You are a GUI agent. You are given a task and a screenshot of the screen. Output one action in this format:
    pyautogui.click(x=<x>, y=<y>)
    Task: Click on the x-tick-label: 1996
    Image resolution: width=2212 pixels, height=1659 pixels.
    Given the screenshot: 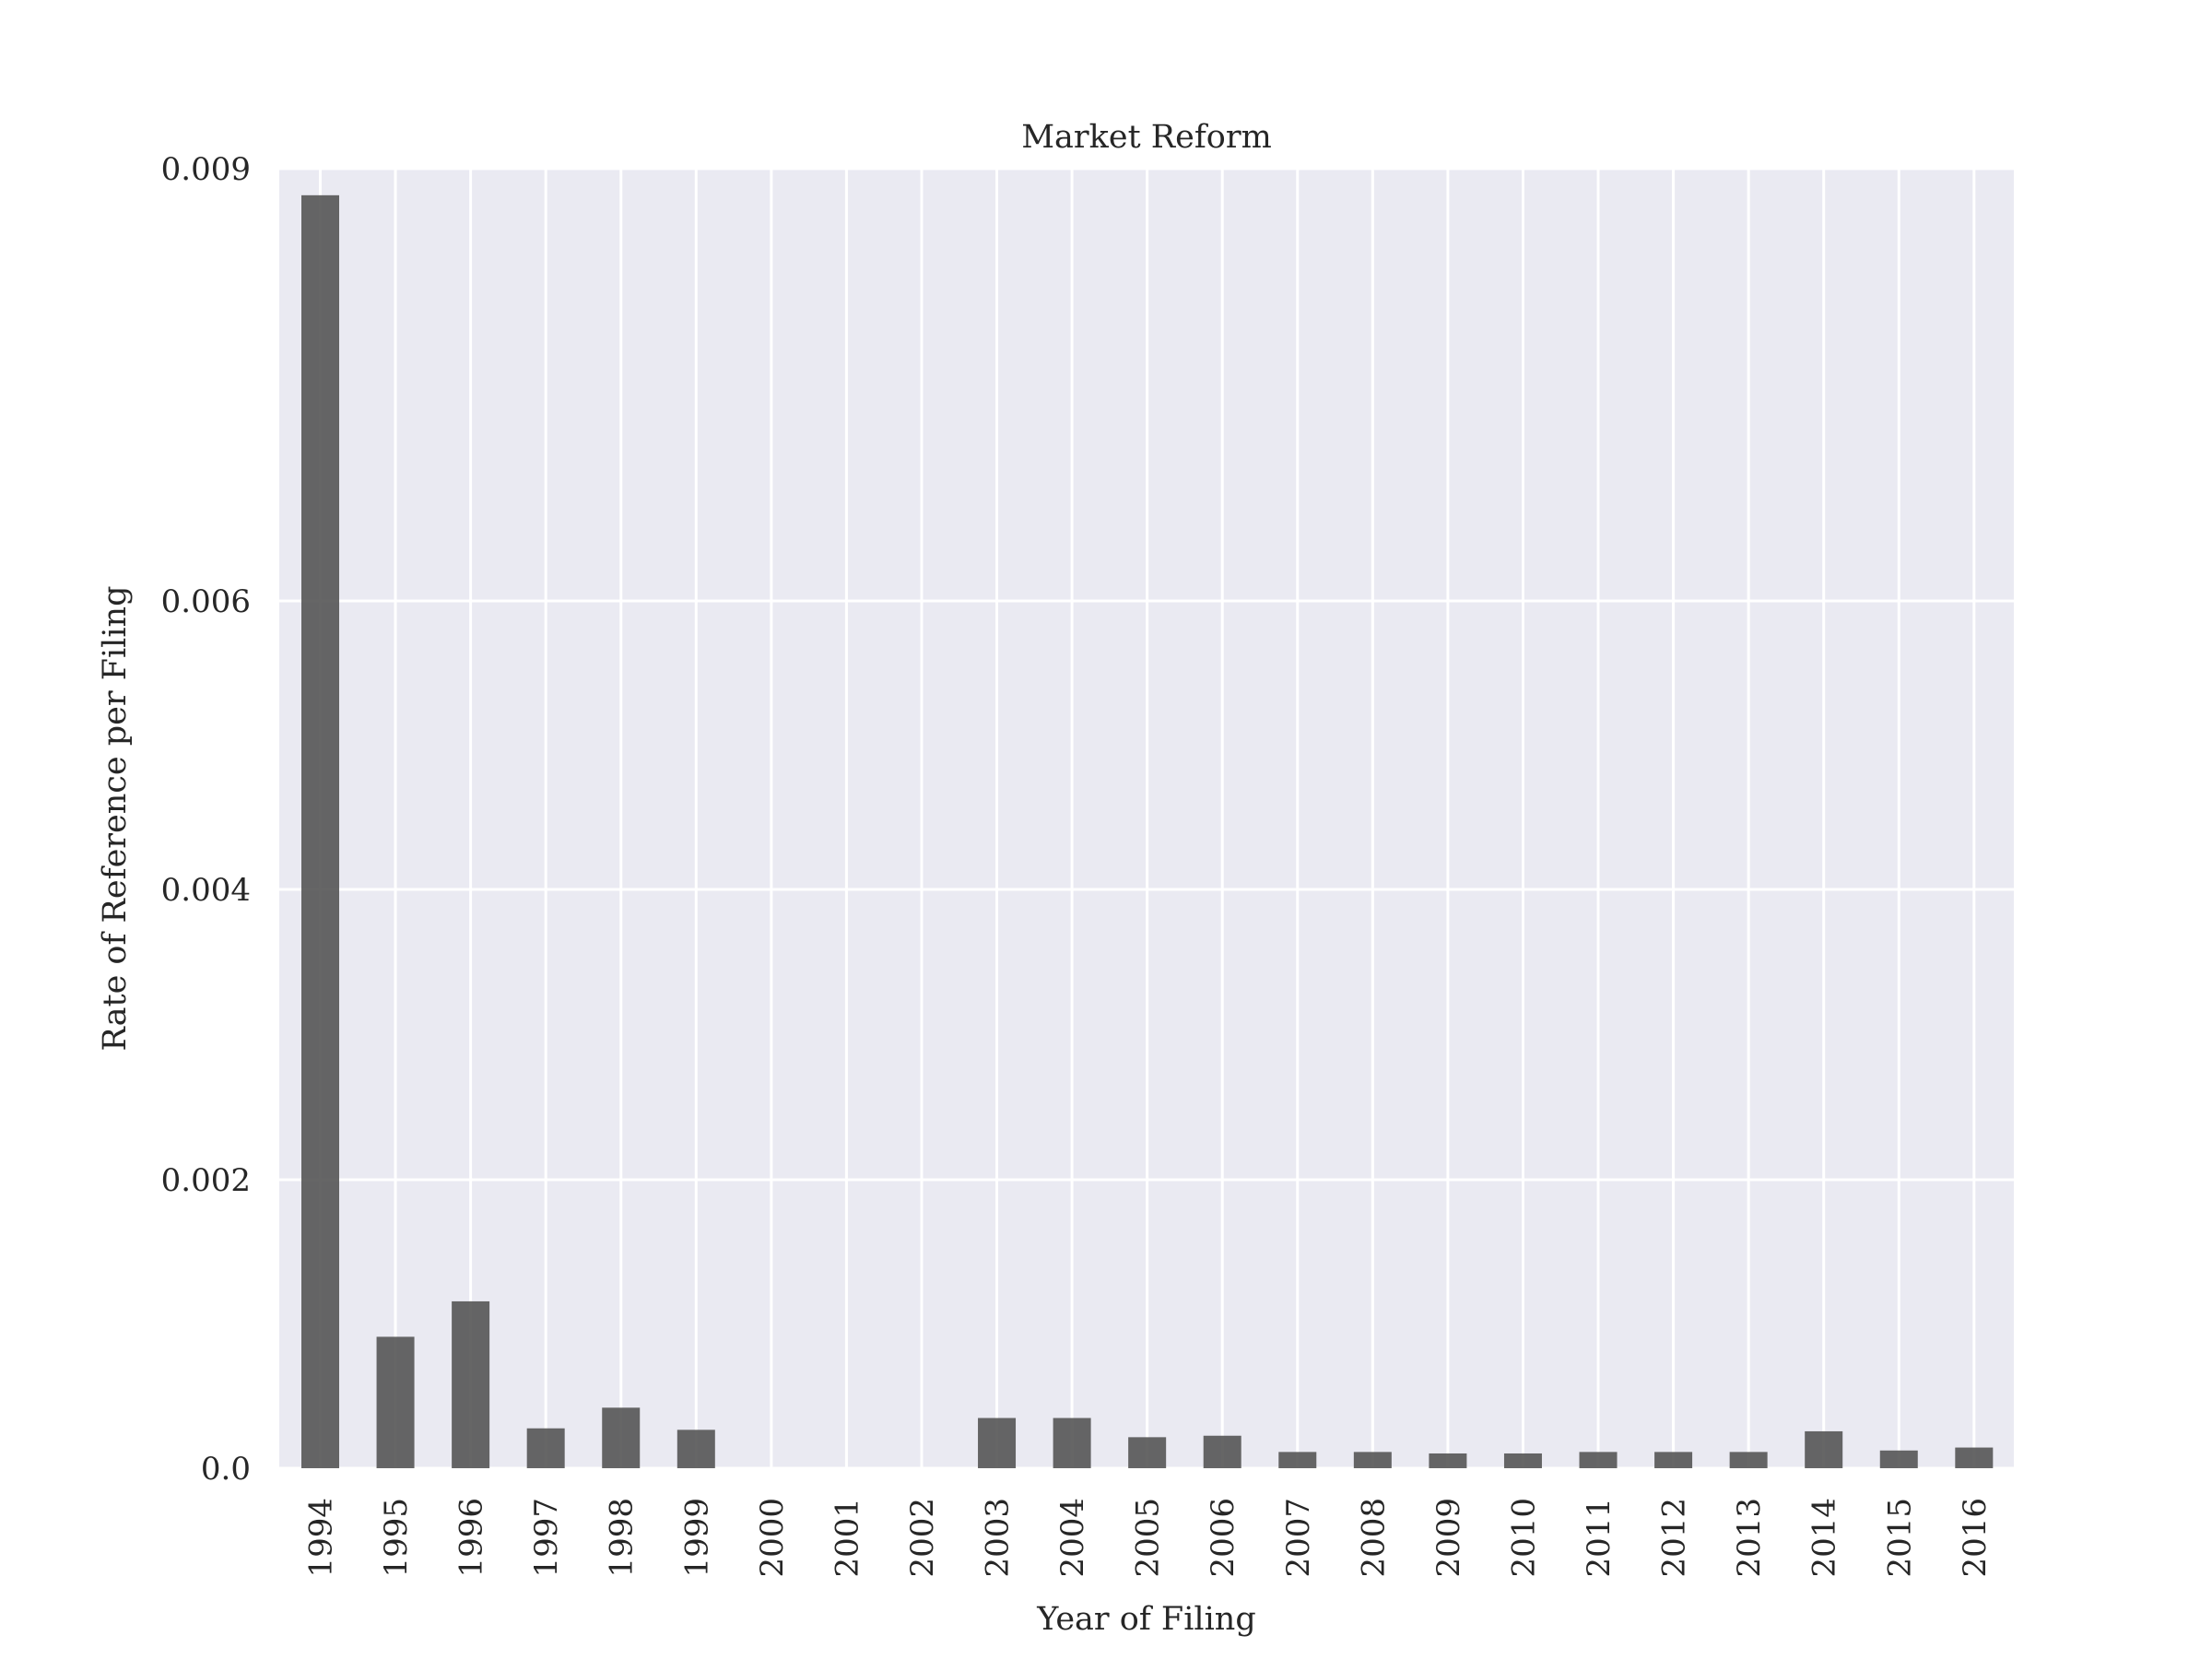 What is the action you would take?
    pyautogui.click(x=471, y=1538)
    